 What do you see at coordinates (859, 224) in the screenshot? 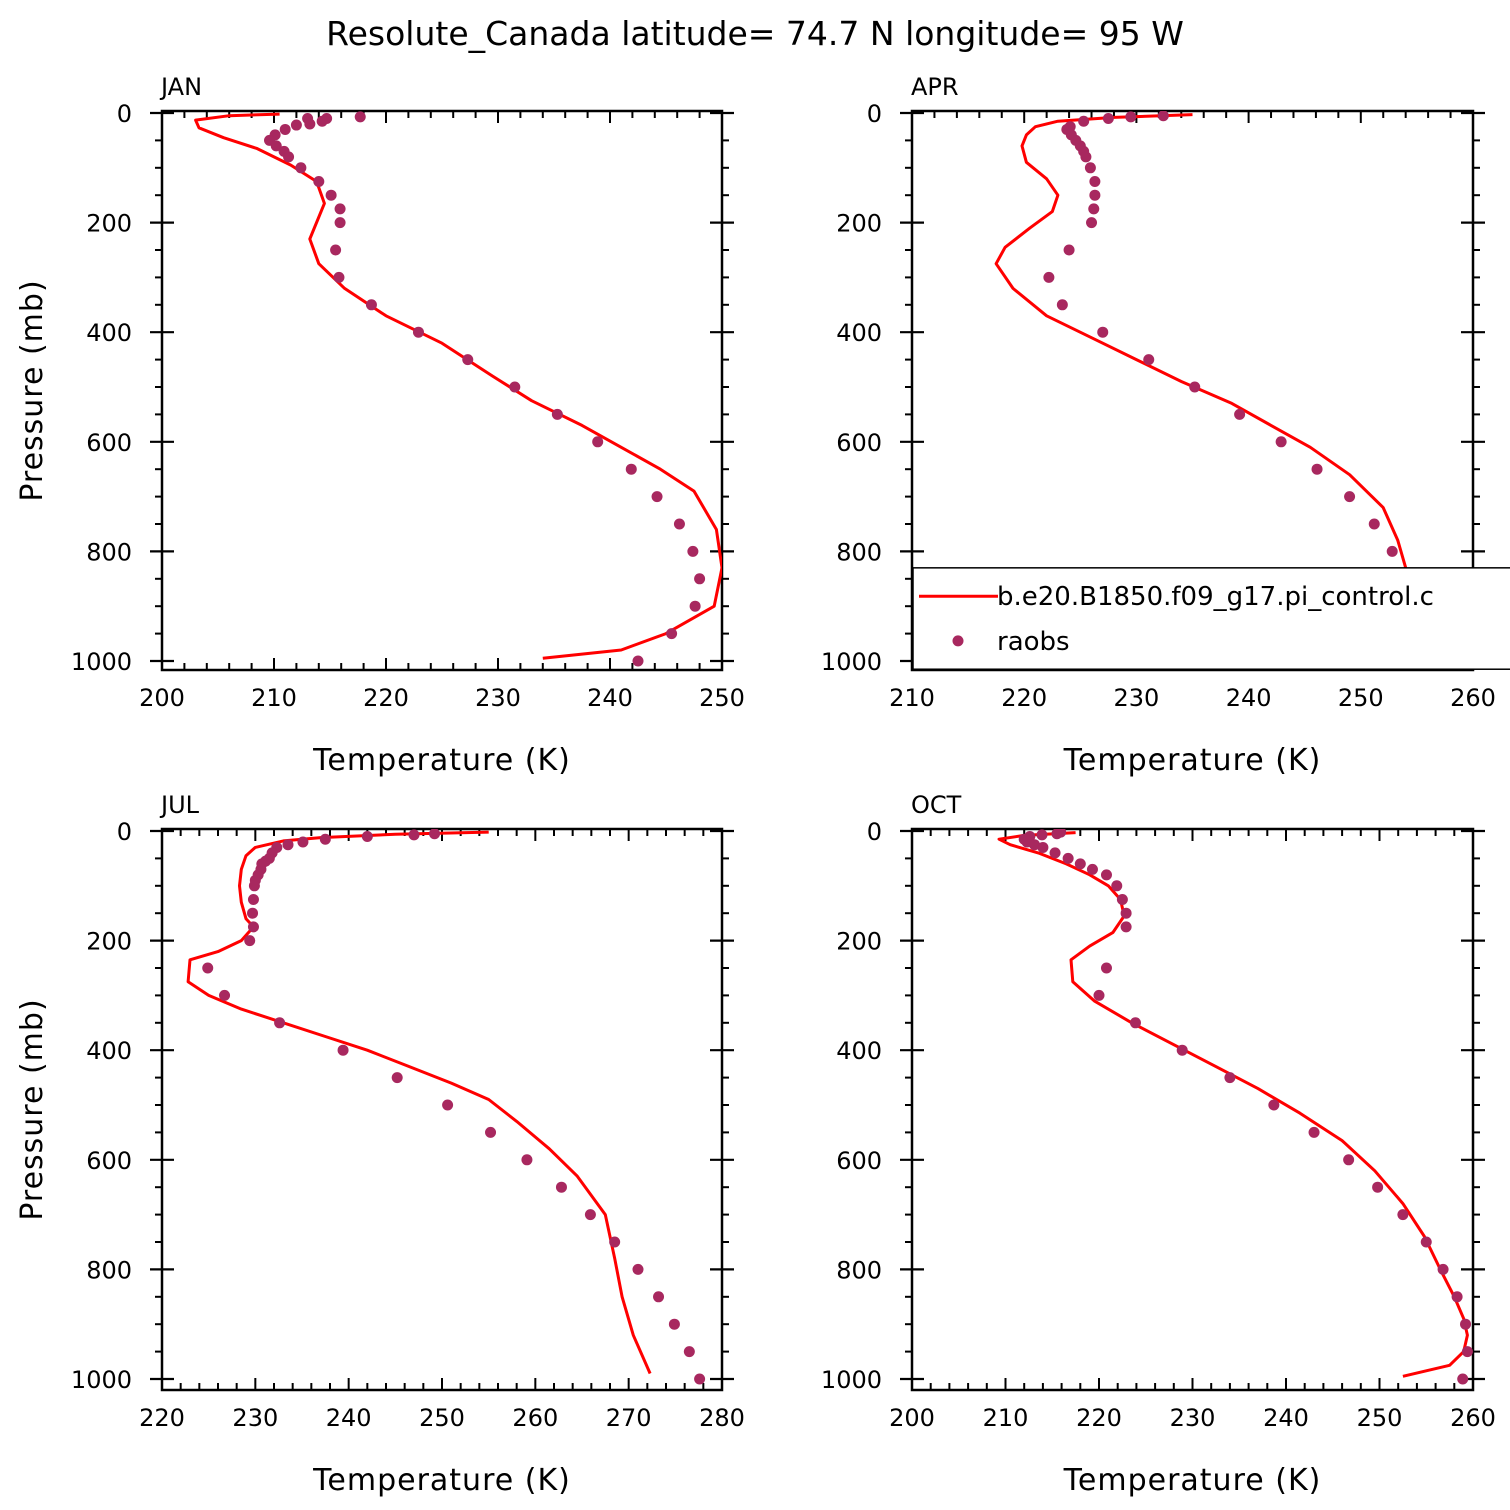
I see `y-tick-label: 200` at bounding box center [859, 224].